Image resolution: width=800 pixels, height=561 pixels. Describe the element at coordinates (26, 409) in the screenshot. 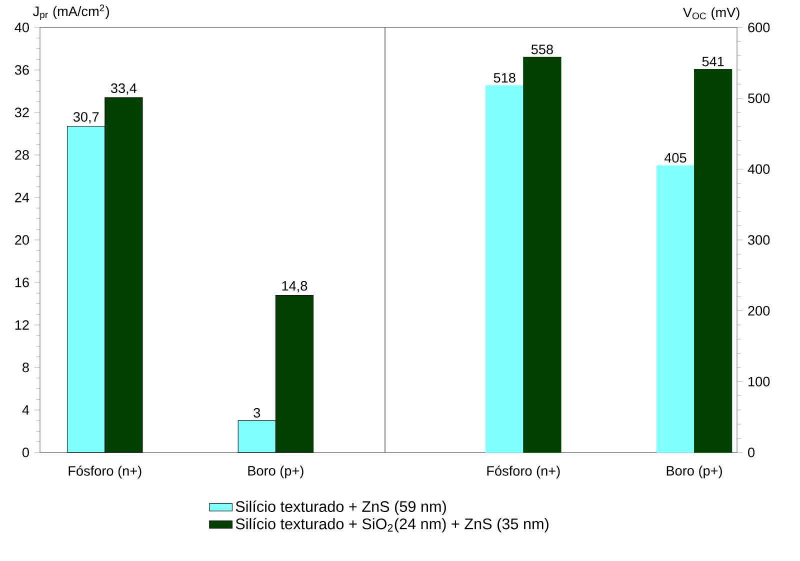

I see `y-tick-label: 4` at that location.